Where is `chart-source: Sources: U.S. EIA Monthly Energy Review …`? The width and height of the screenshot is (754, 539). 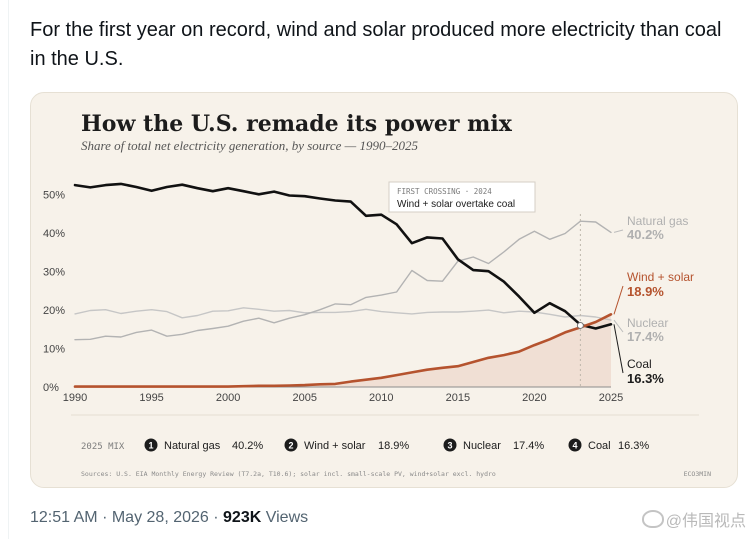
chart-source: Sources: U.S. EIA Monthly Energy Review … is located at coordinates (288, 474).